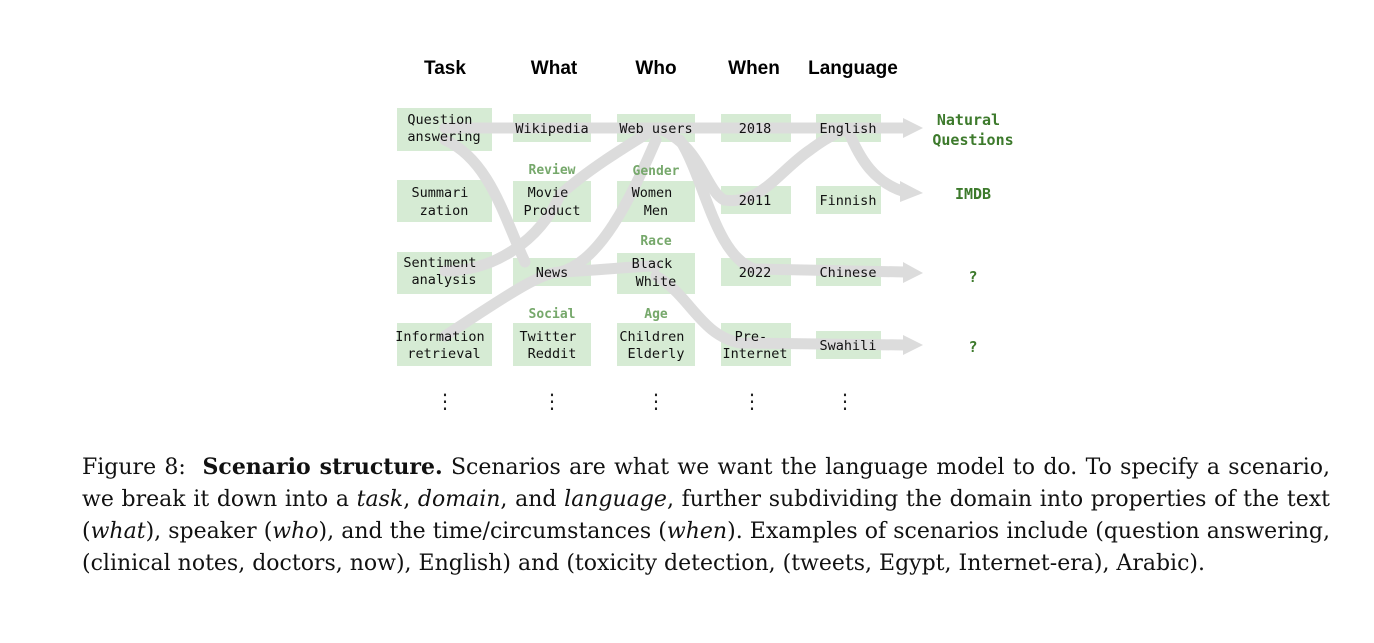 The width and height of the screenshot is (1374, 643). Describe the element at coordinates (410, 499) in the screenshot. I see `caption-text: ,` at that location.